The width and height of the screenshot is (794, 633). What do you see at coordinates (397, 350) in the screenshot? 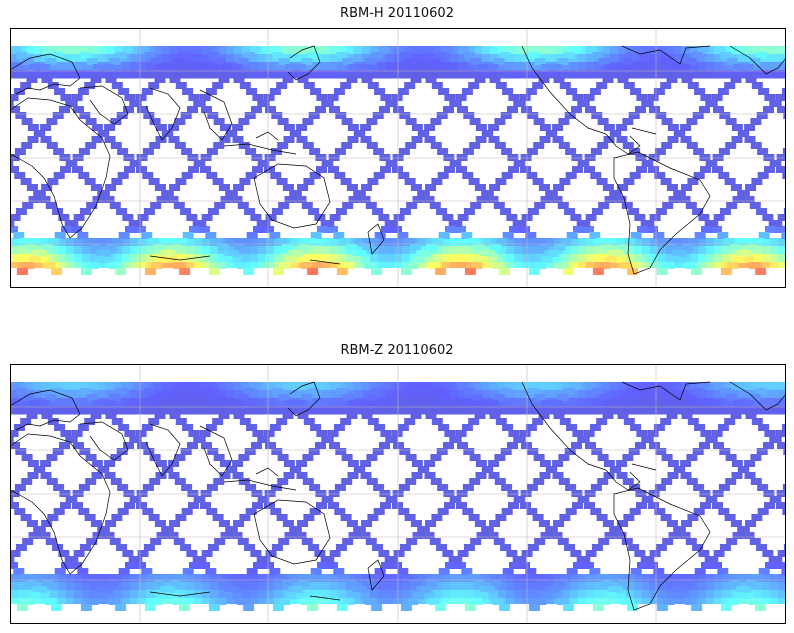
I see `panel-title-rbm-z: RBM-Z 20110602` at bounding box center [397, 350].